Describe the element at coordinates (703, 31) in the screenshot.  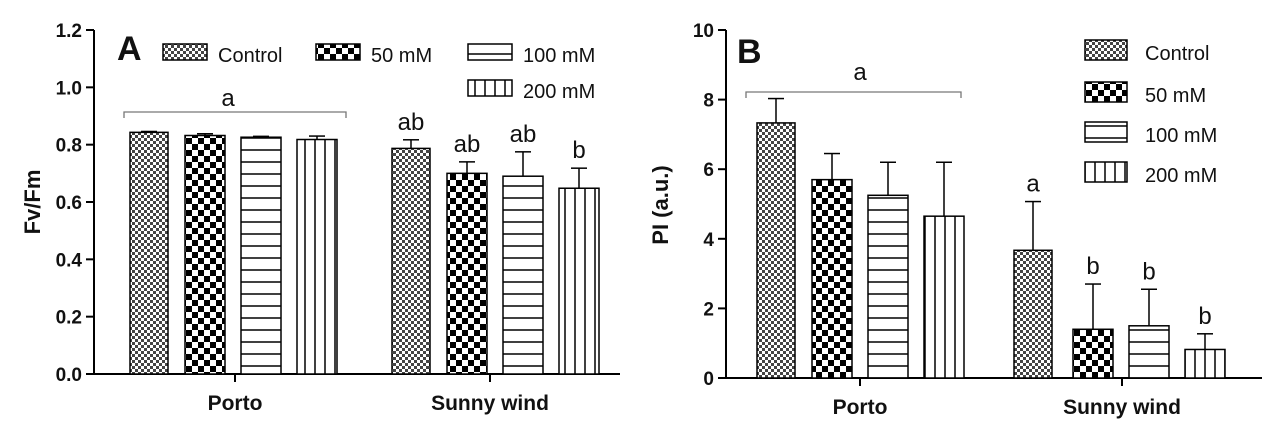
I see `y-tick-label: 10` at that location.